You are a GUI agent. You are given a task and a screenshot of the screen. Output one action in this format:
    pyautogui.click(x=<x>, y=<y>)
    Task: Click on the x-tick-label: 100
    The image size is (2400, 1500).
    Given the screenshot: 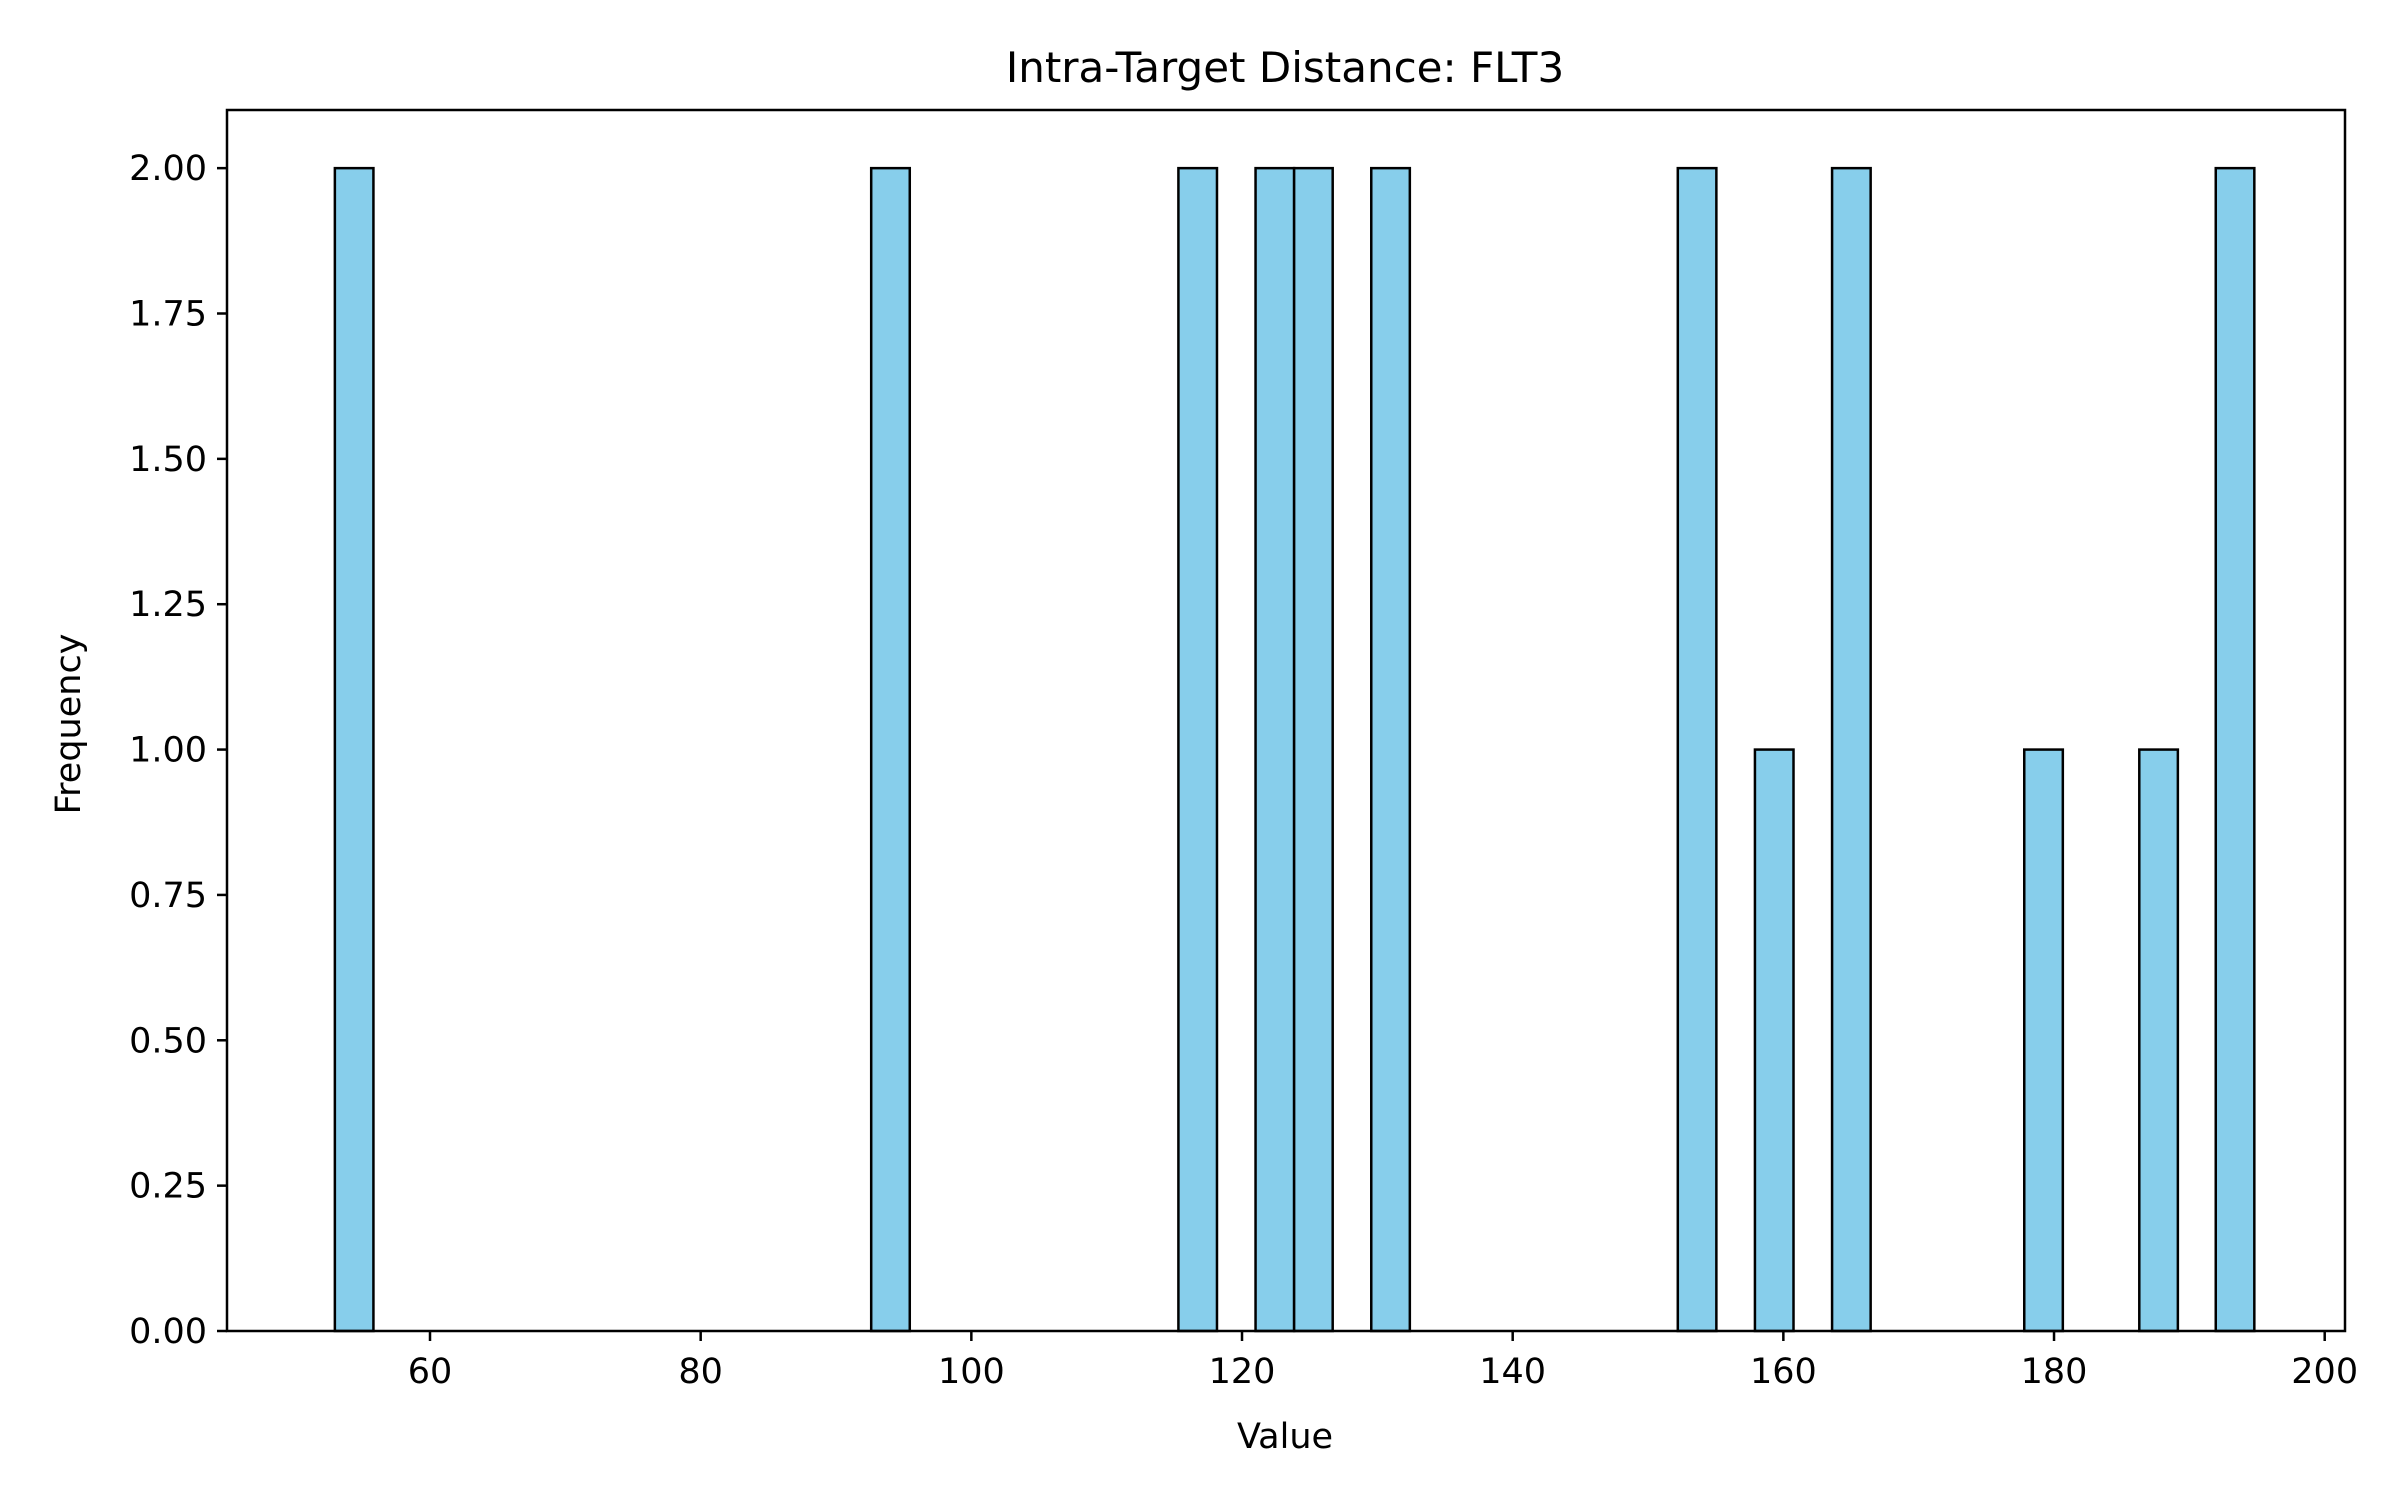 What is the action you would take?
    pyautogui.click(x=971, y=1372)
    